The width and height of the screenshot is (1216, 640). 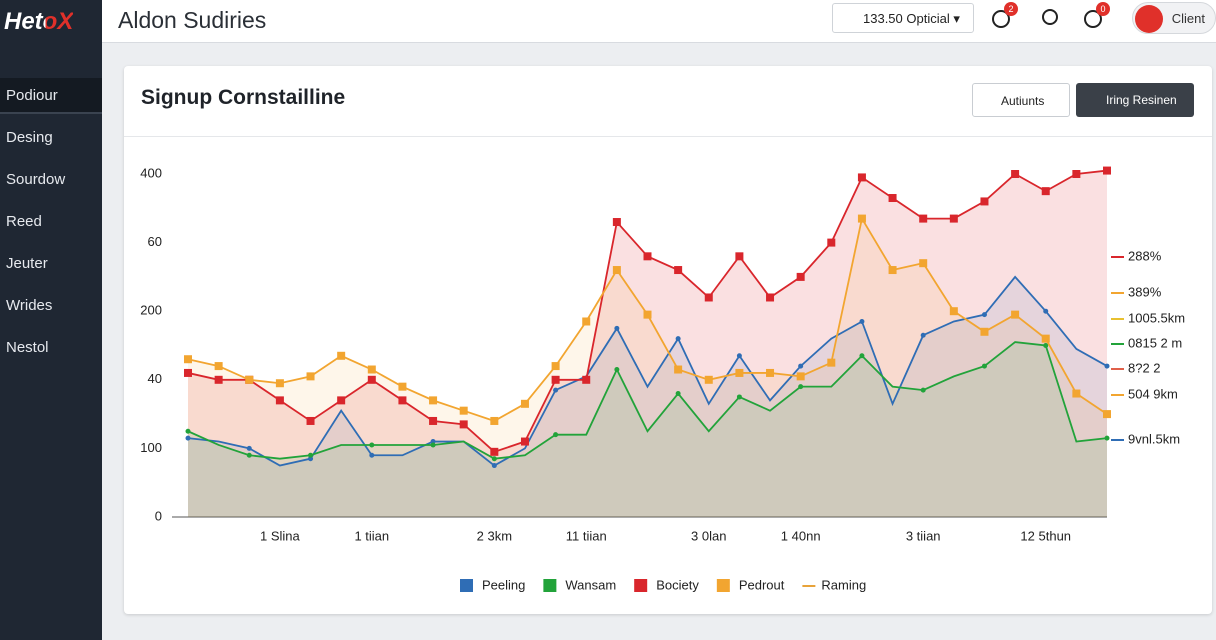 I want to click on nav-item: Podiour, so click(x=51, y=96).